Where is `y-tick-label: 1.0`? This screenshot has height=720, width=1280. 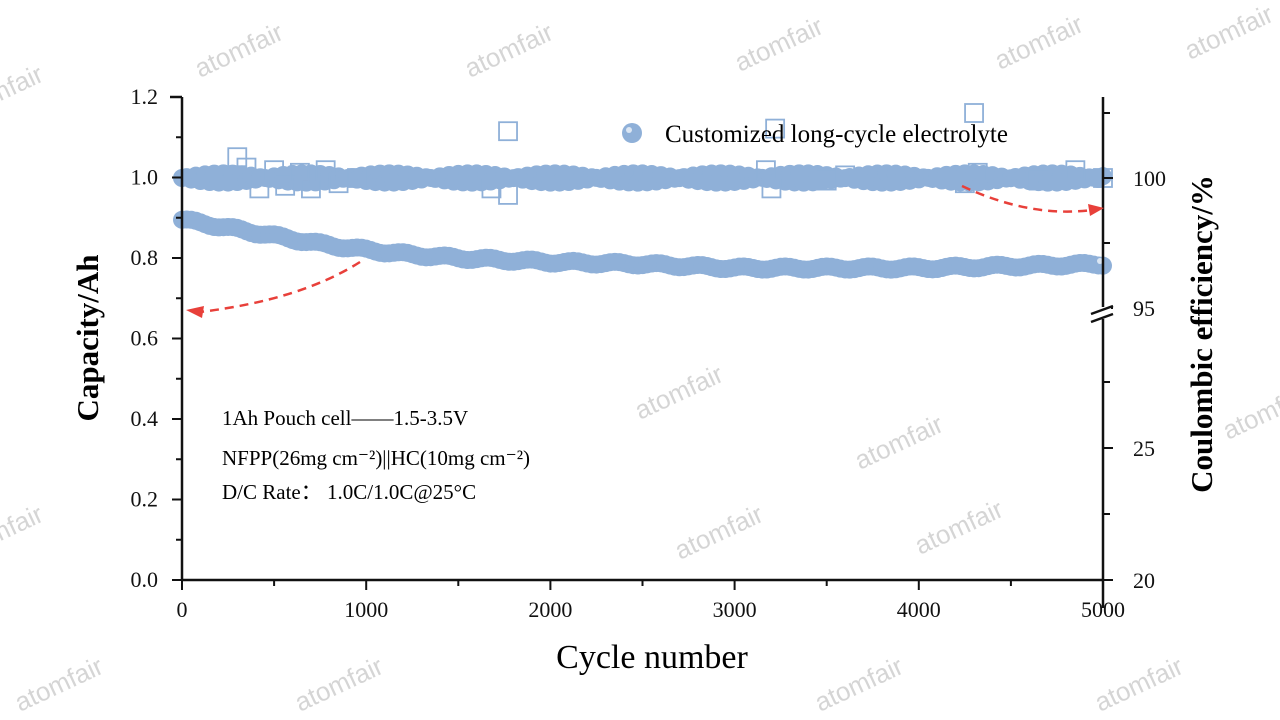 y-tick-label: 1.0 is located at coordinates (145, 177).